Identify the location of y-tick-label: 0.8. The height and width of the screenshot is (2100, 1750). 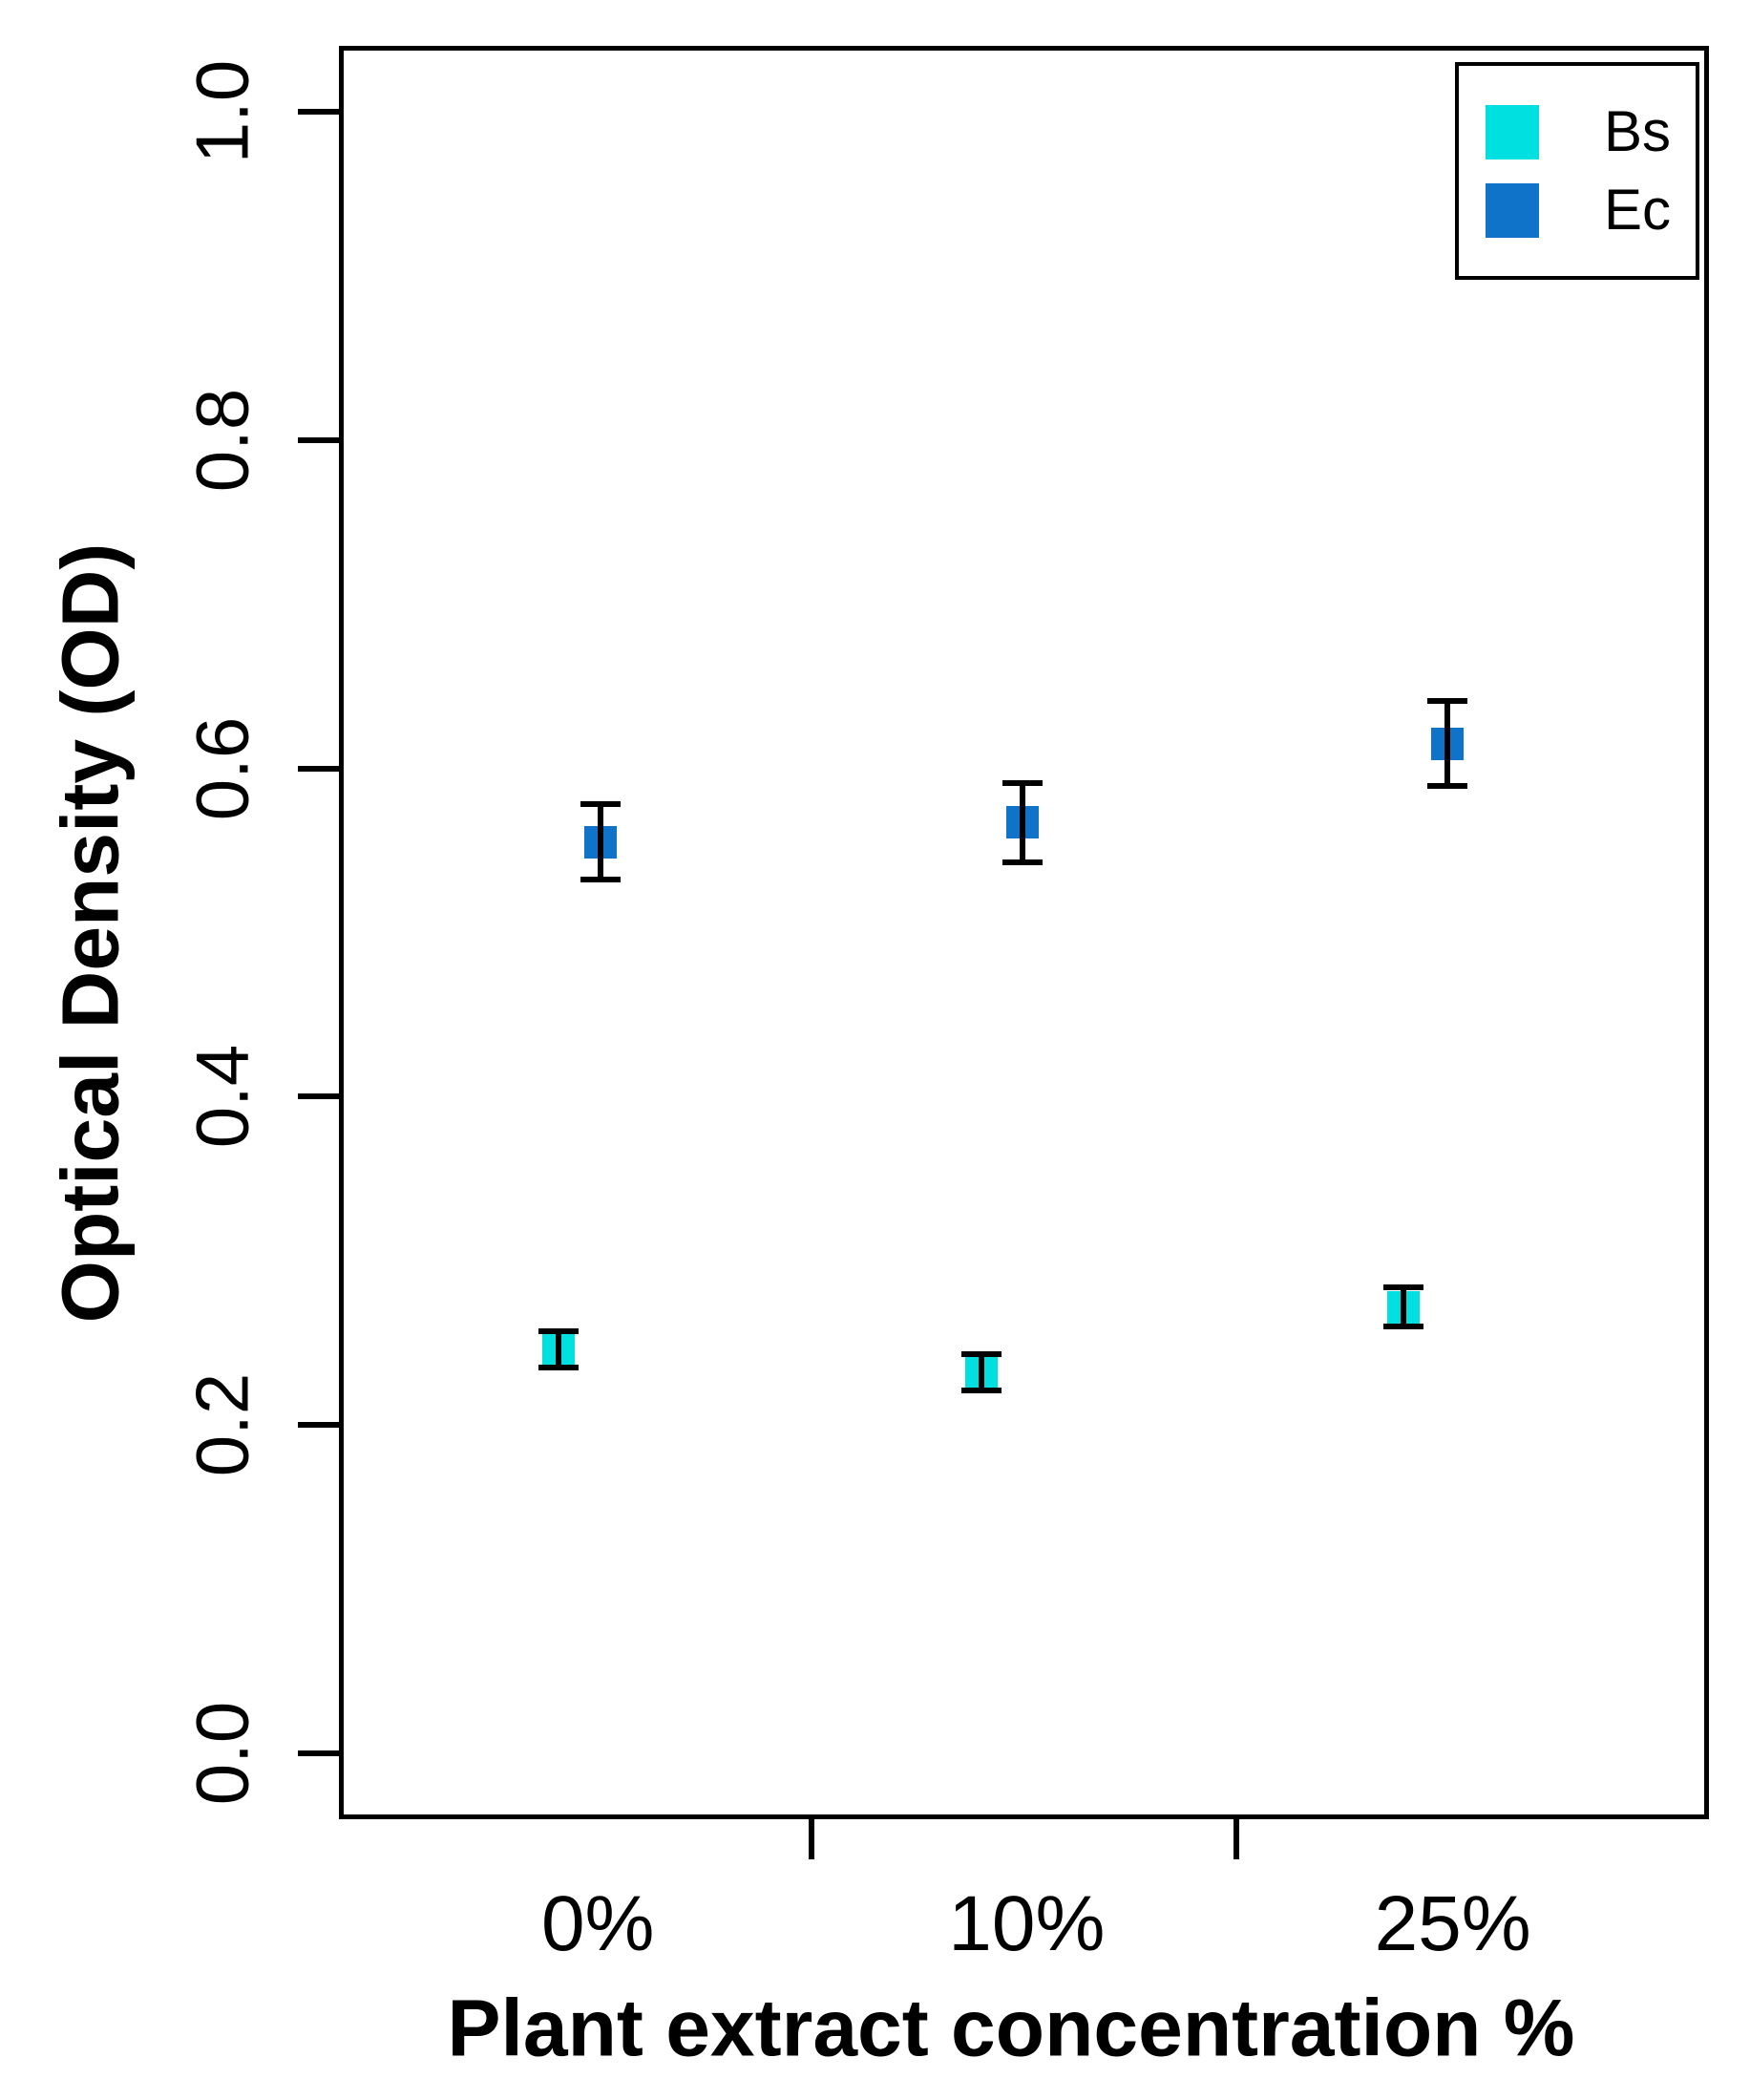
(221, 440).